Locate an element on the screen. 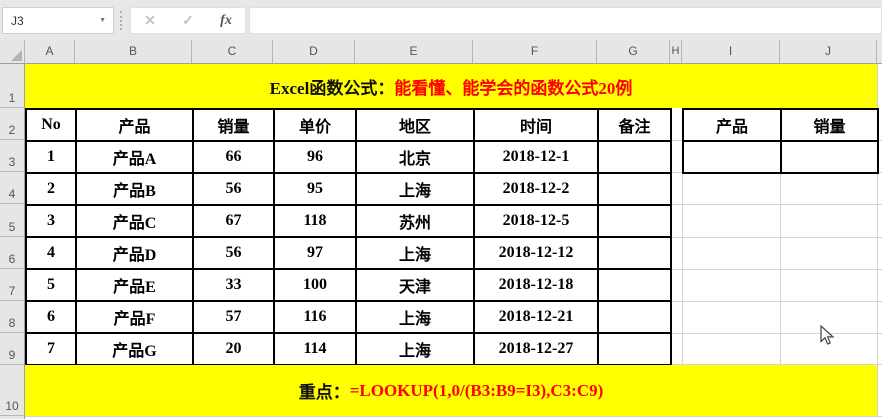 Image resolution: width=882 pixels, height=419 pixels. header-cell-remark: 备注 is located at coordinates (634, 125).